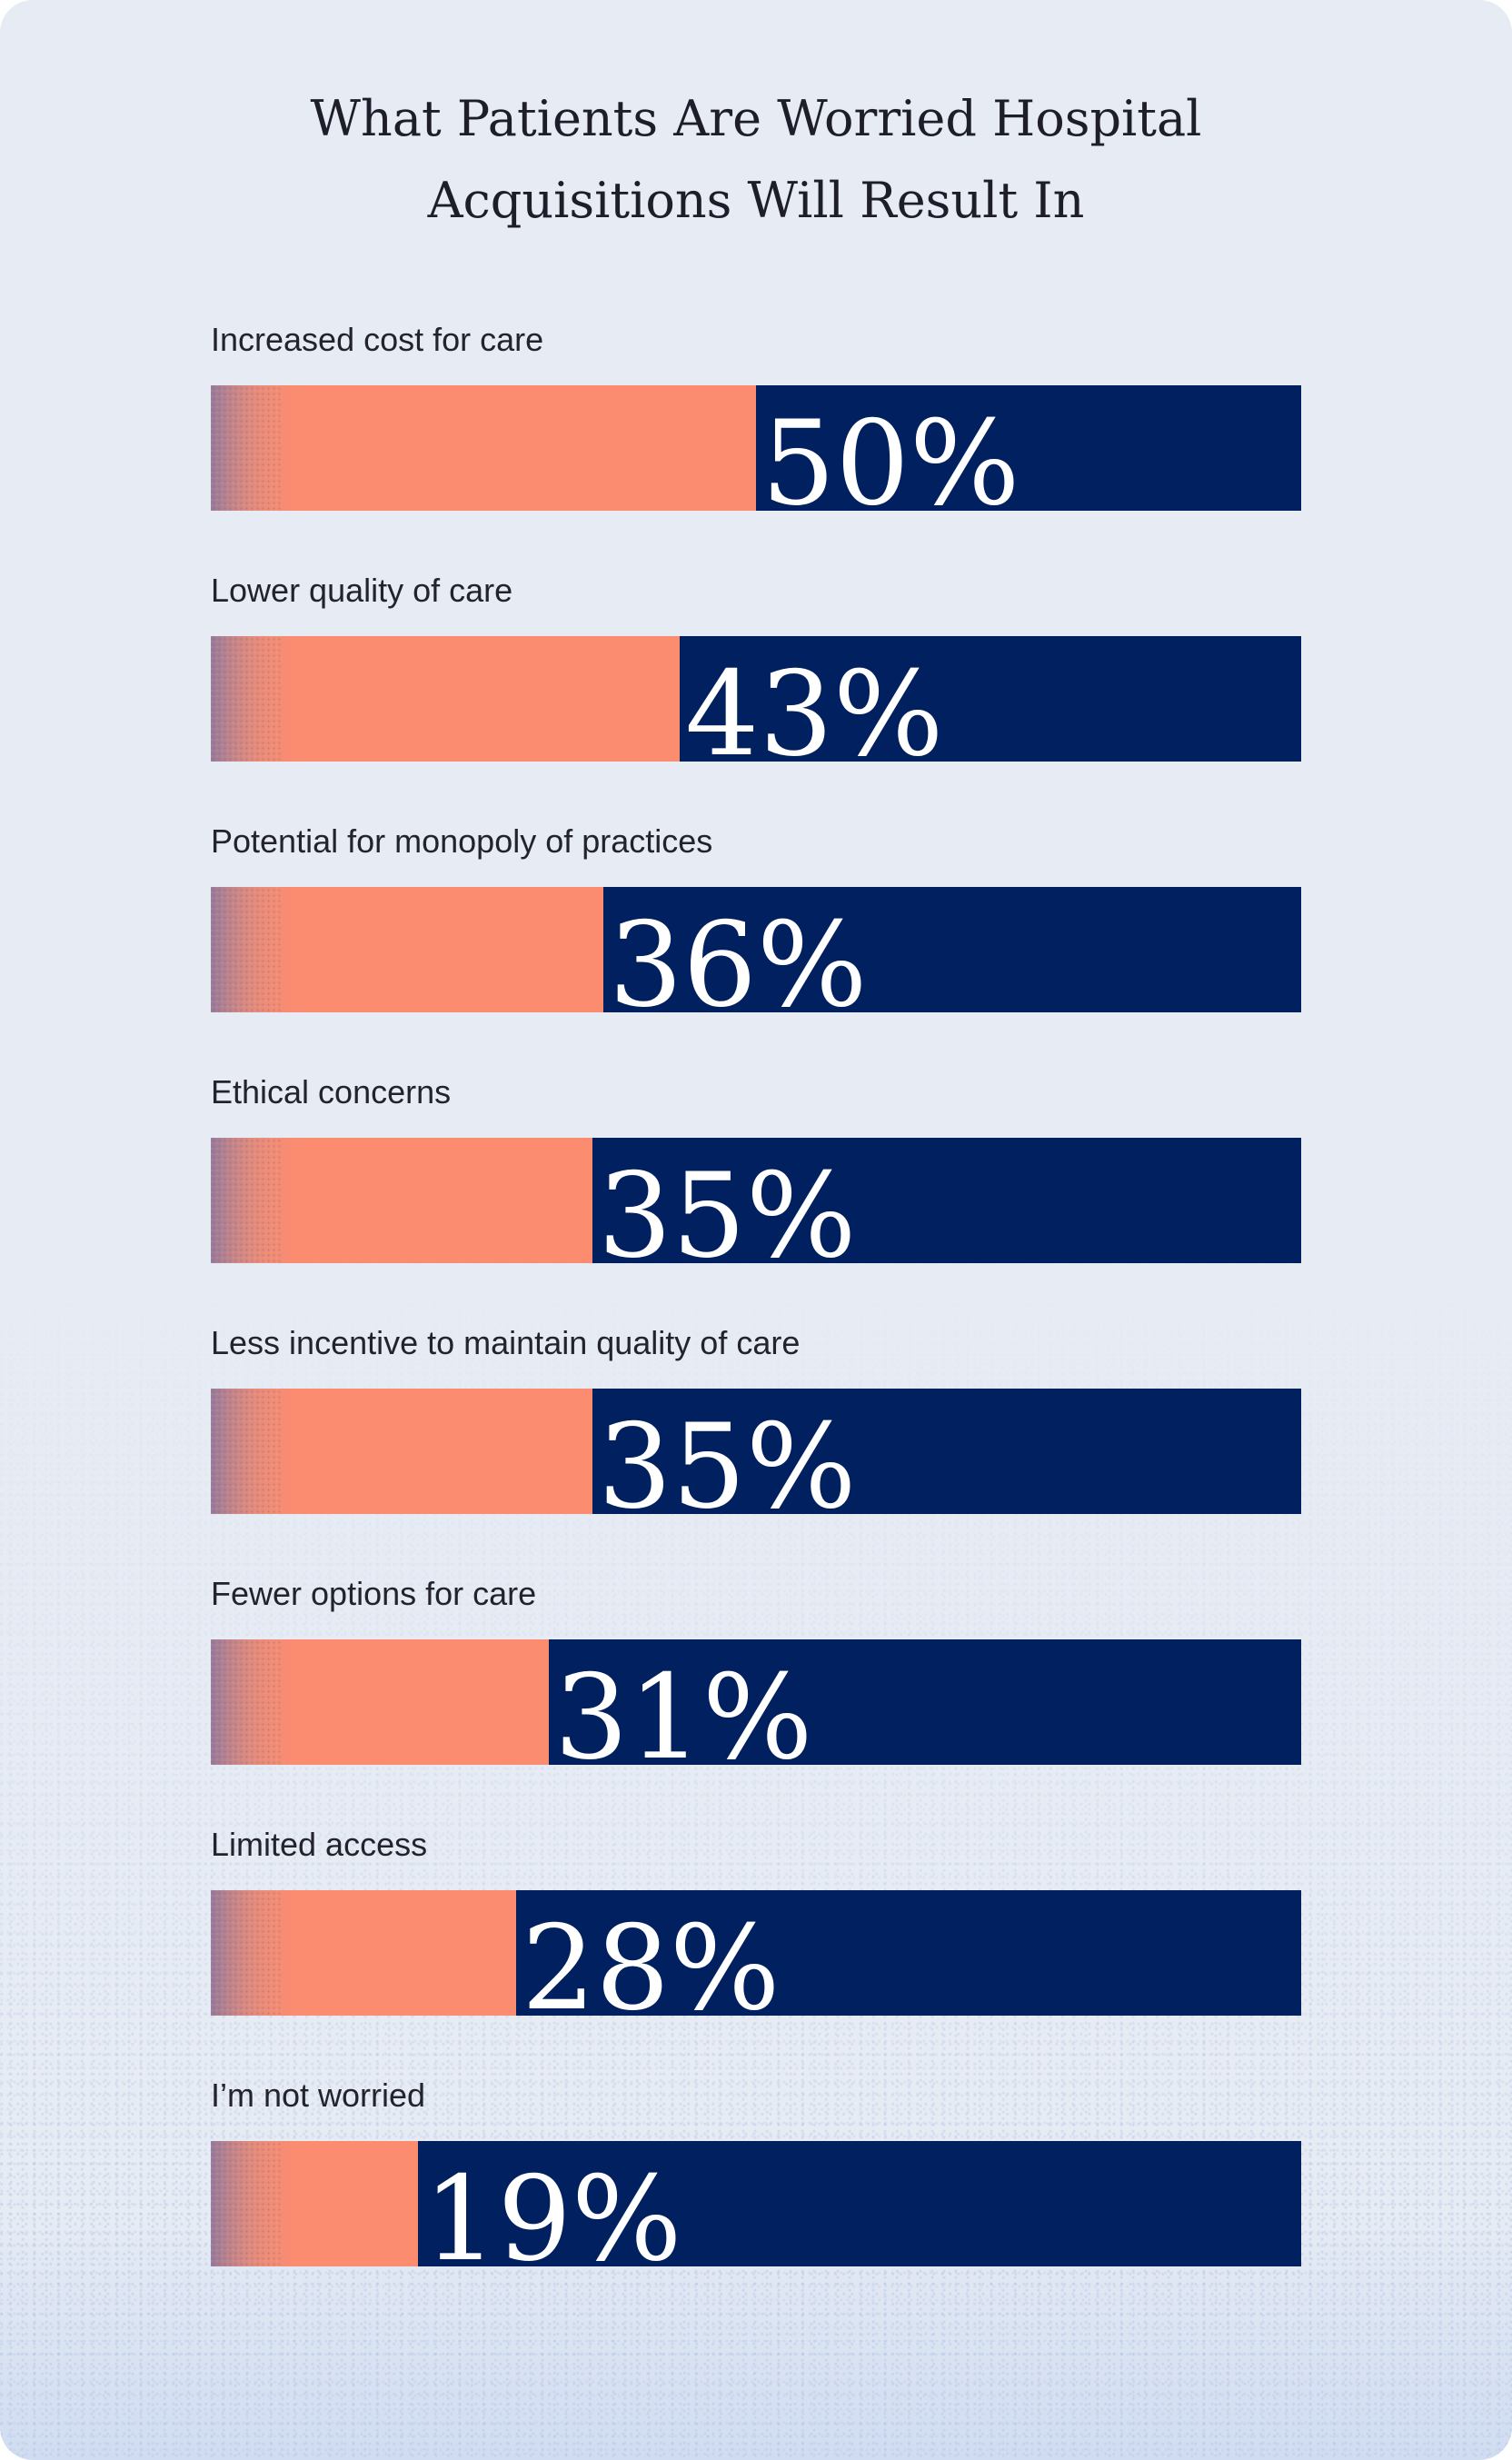  I want to click on category-label: I’m not worried, so click(318, 2095).